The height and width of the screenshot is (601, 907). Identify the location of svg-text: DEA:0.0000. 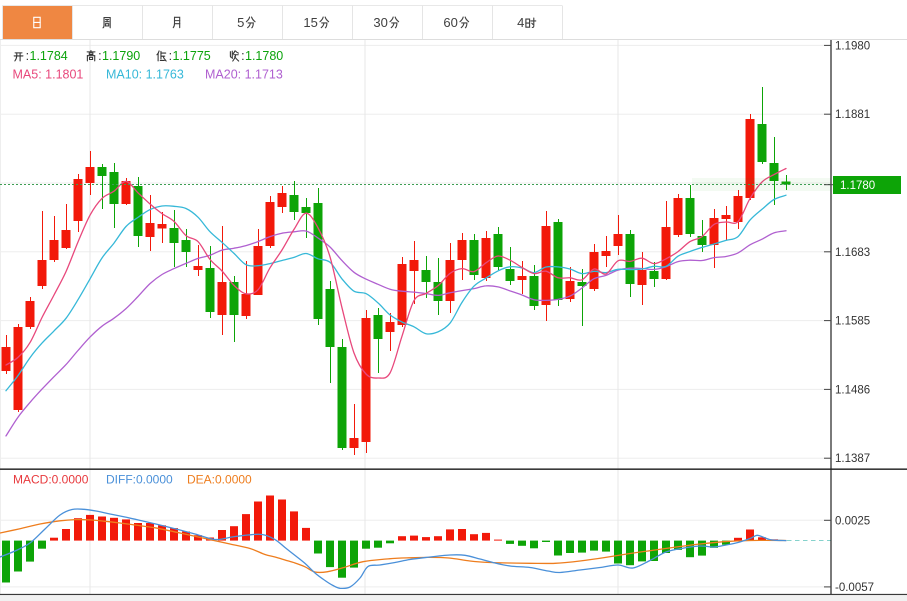
(219, 480).